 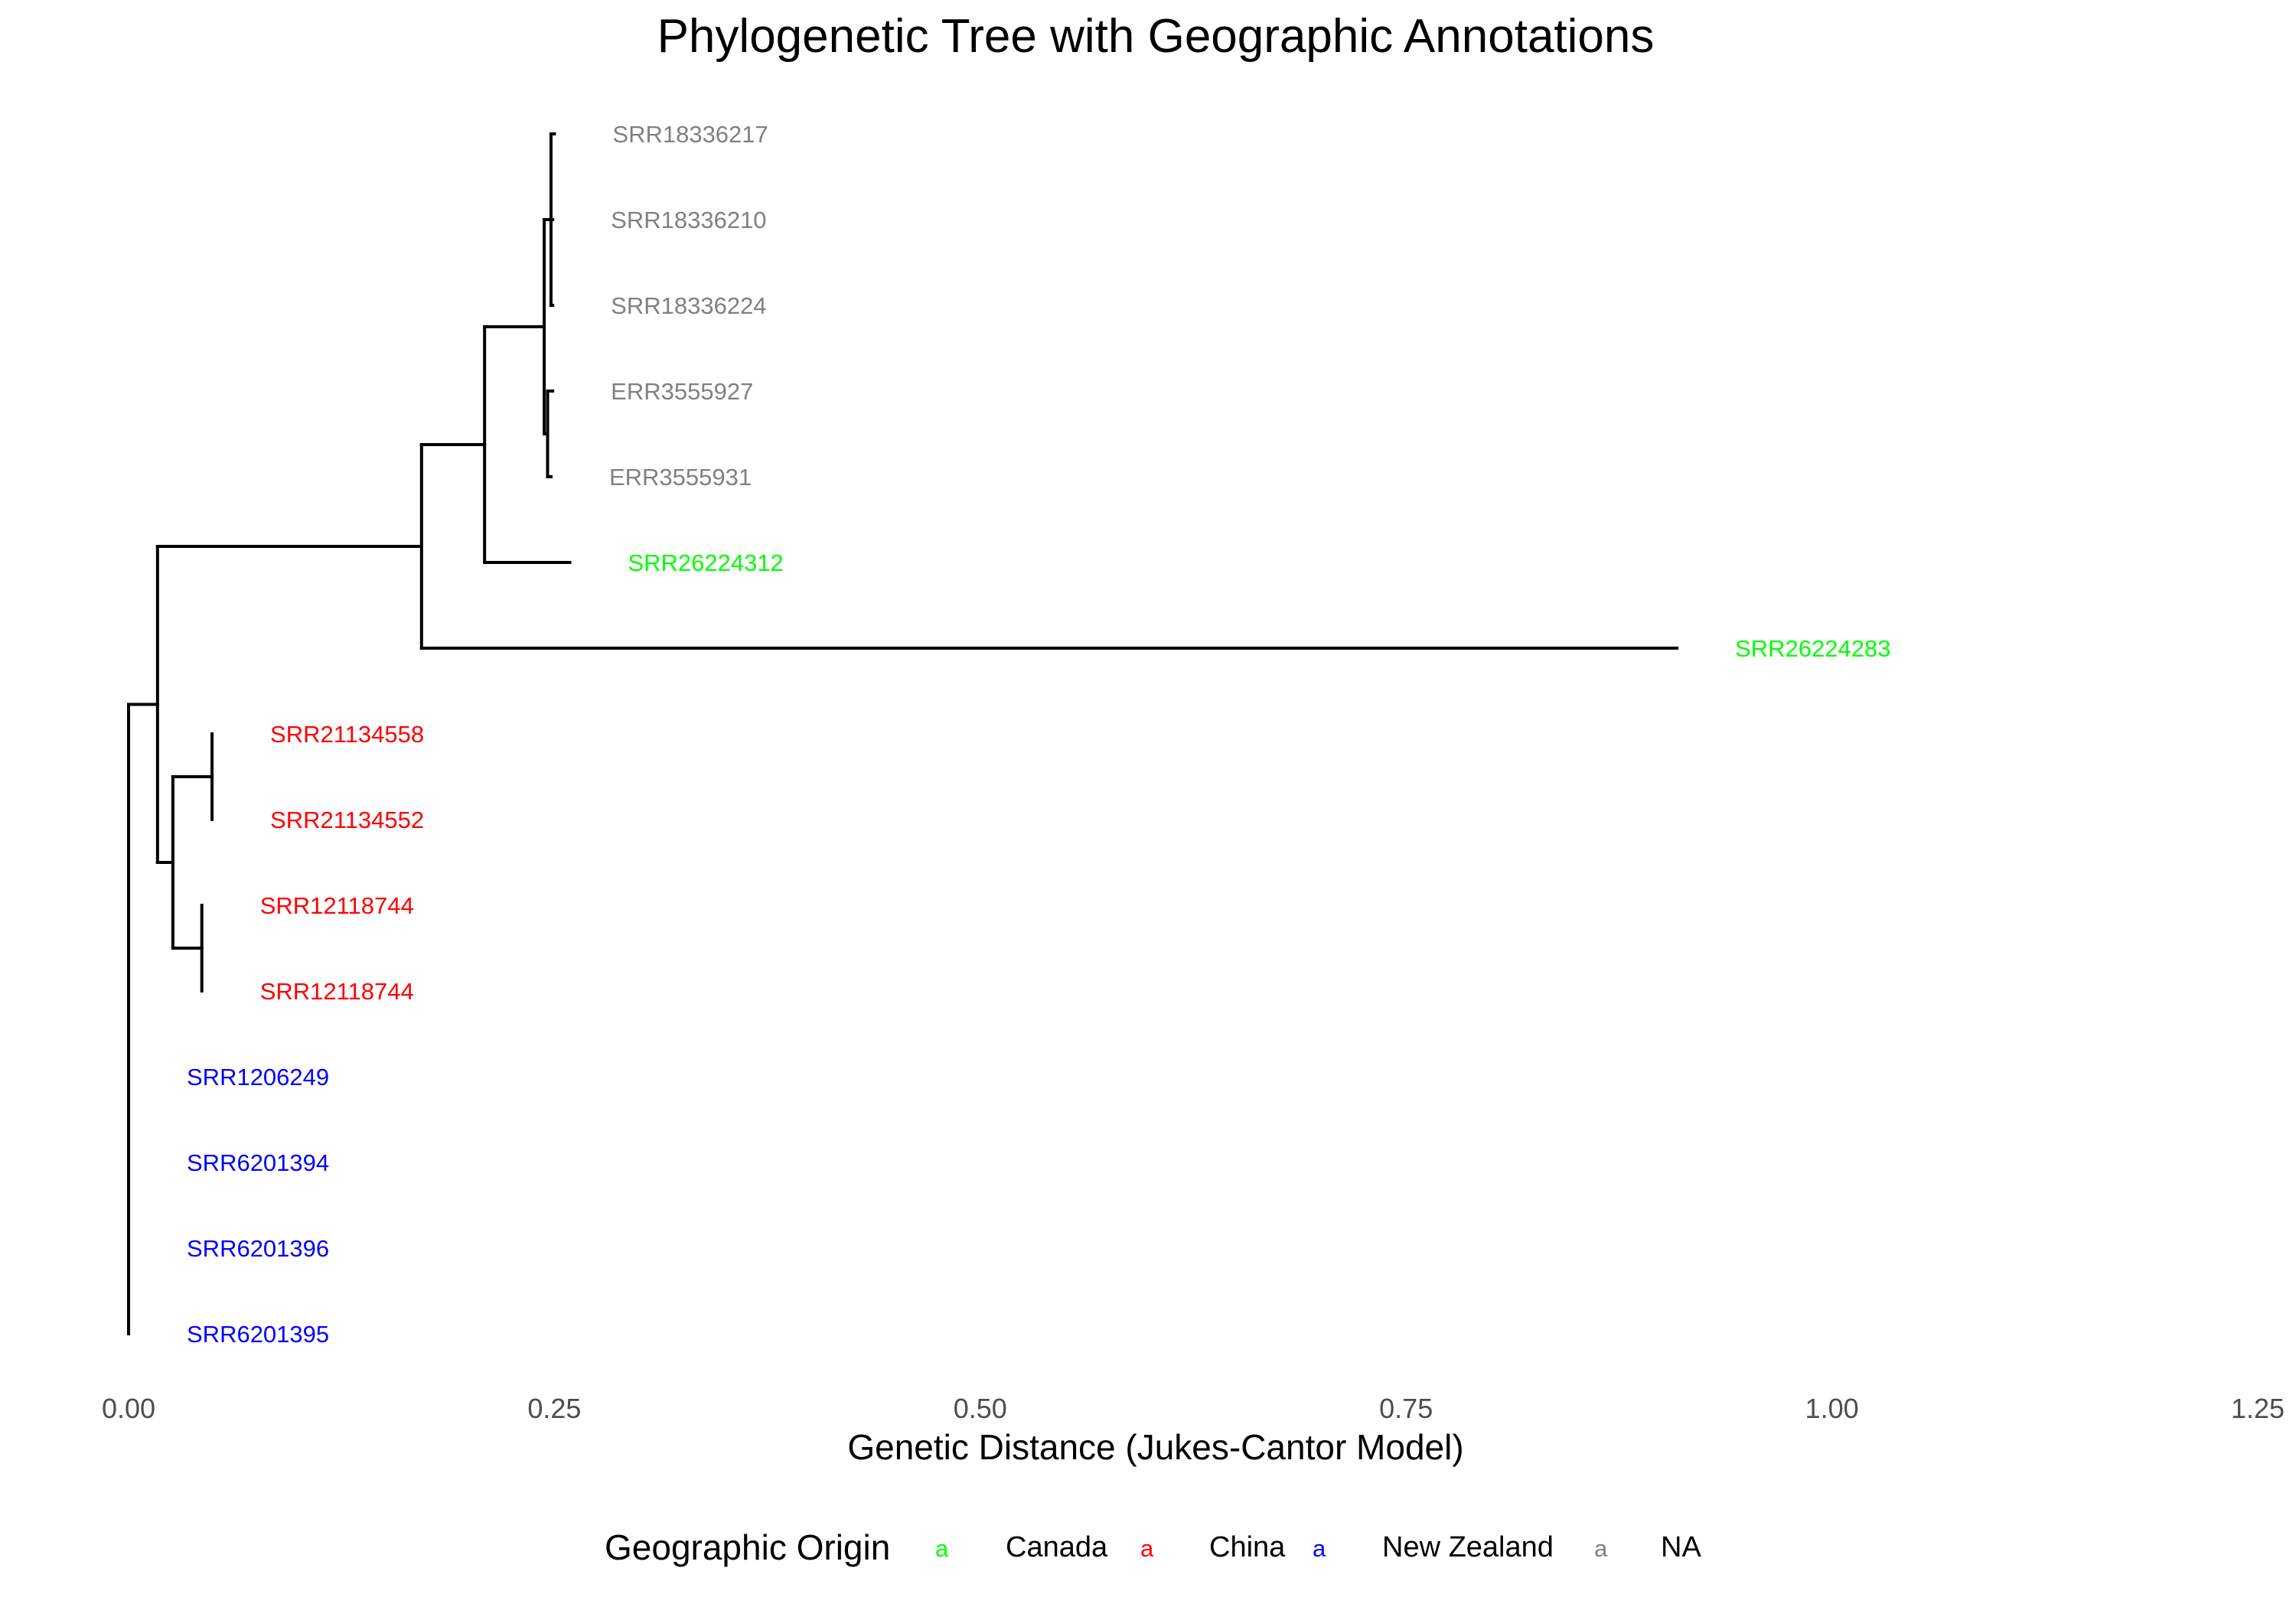 What do you see at coordinates (347, 734) in the screenshot?
I see `tip-label: SRR21134558` at bounding box center [347, 734].